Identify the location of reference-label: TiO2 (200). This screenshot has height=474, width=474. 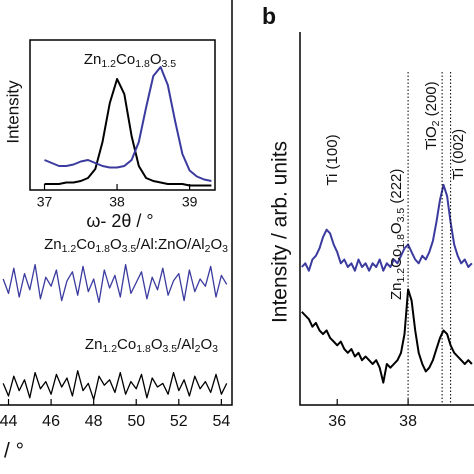
(432, 115).